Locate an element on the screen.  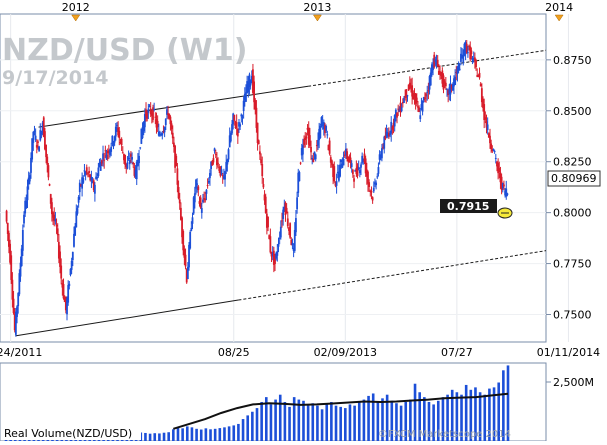
last-price-value: 0.80969 is located at coordinates (574, 178).